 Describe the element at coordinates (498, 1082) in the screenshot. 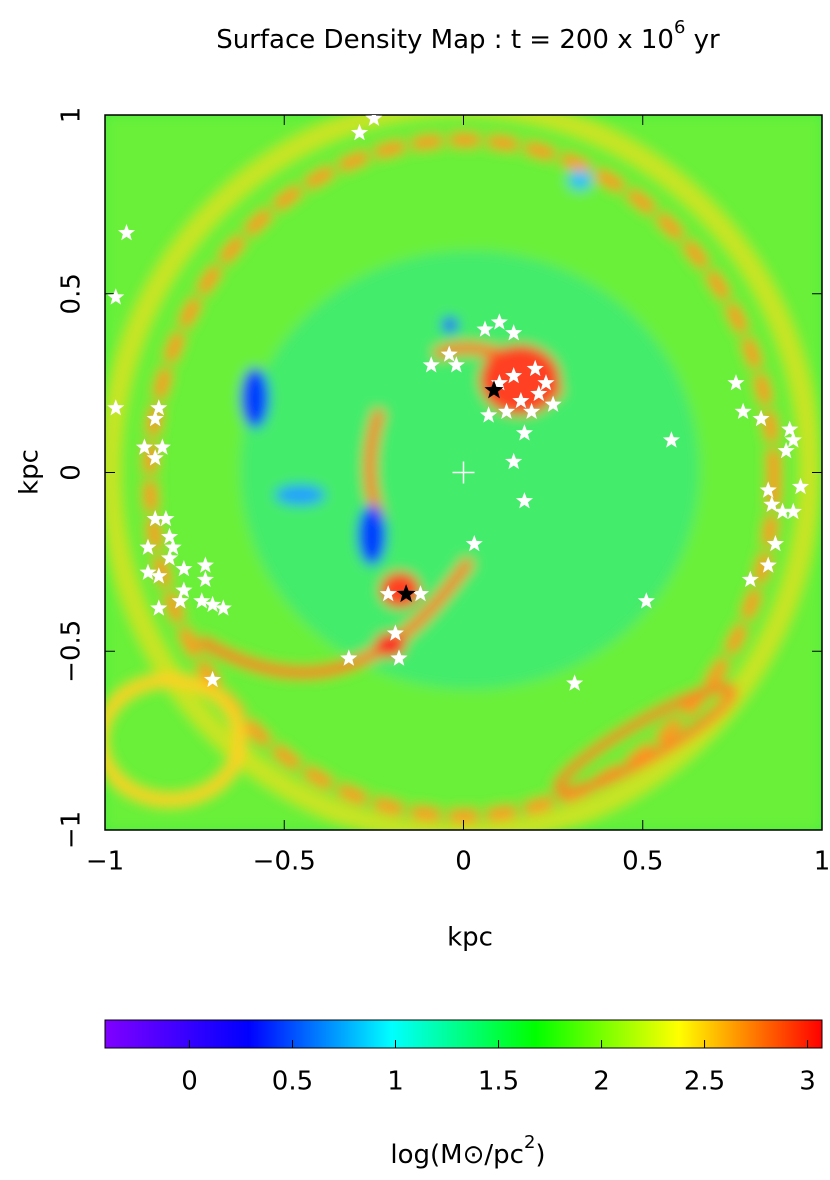

I see `colorbar-tick-label: 1.5` at that location.